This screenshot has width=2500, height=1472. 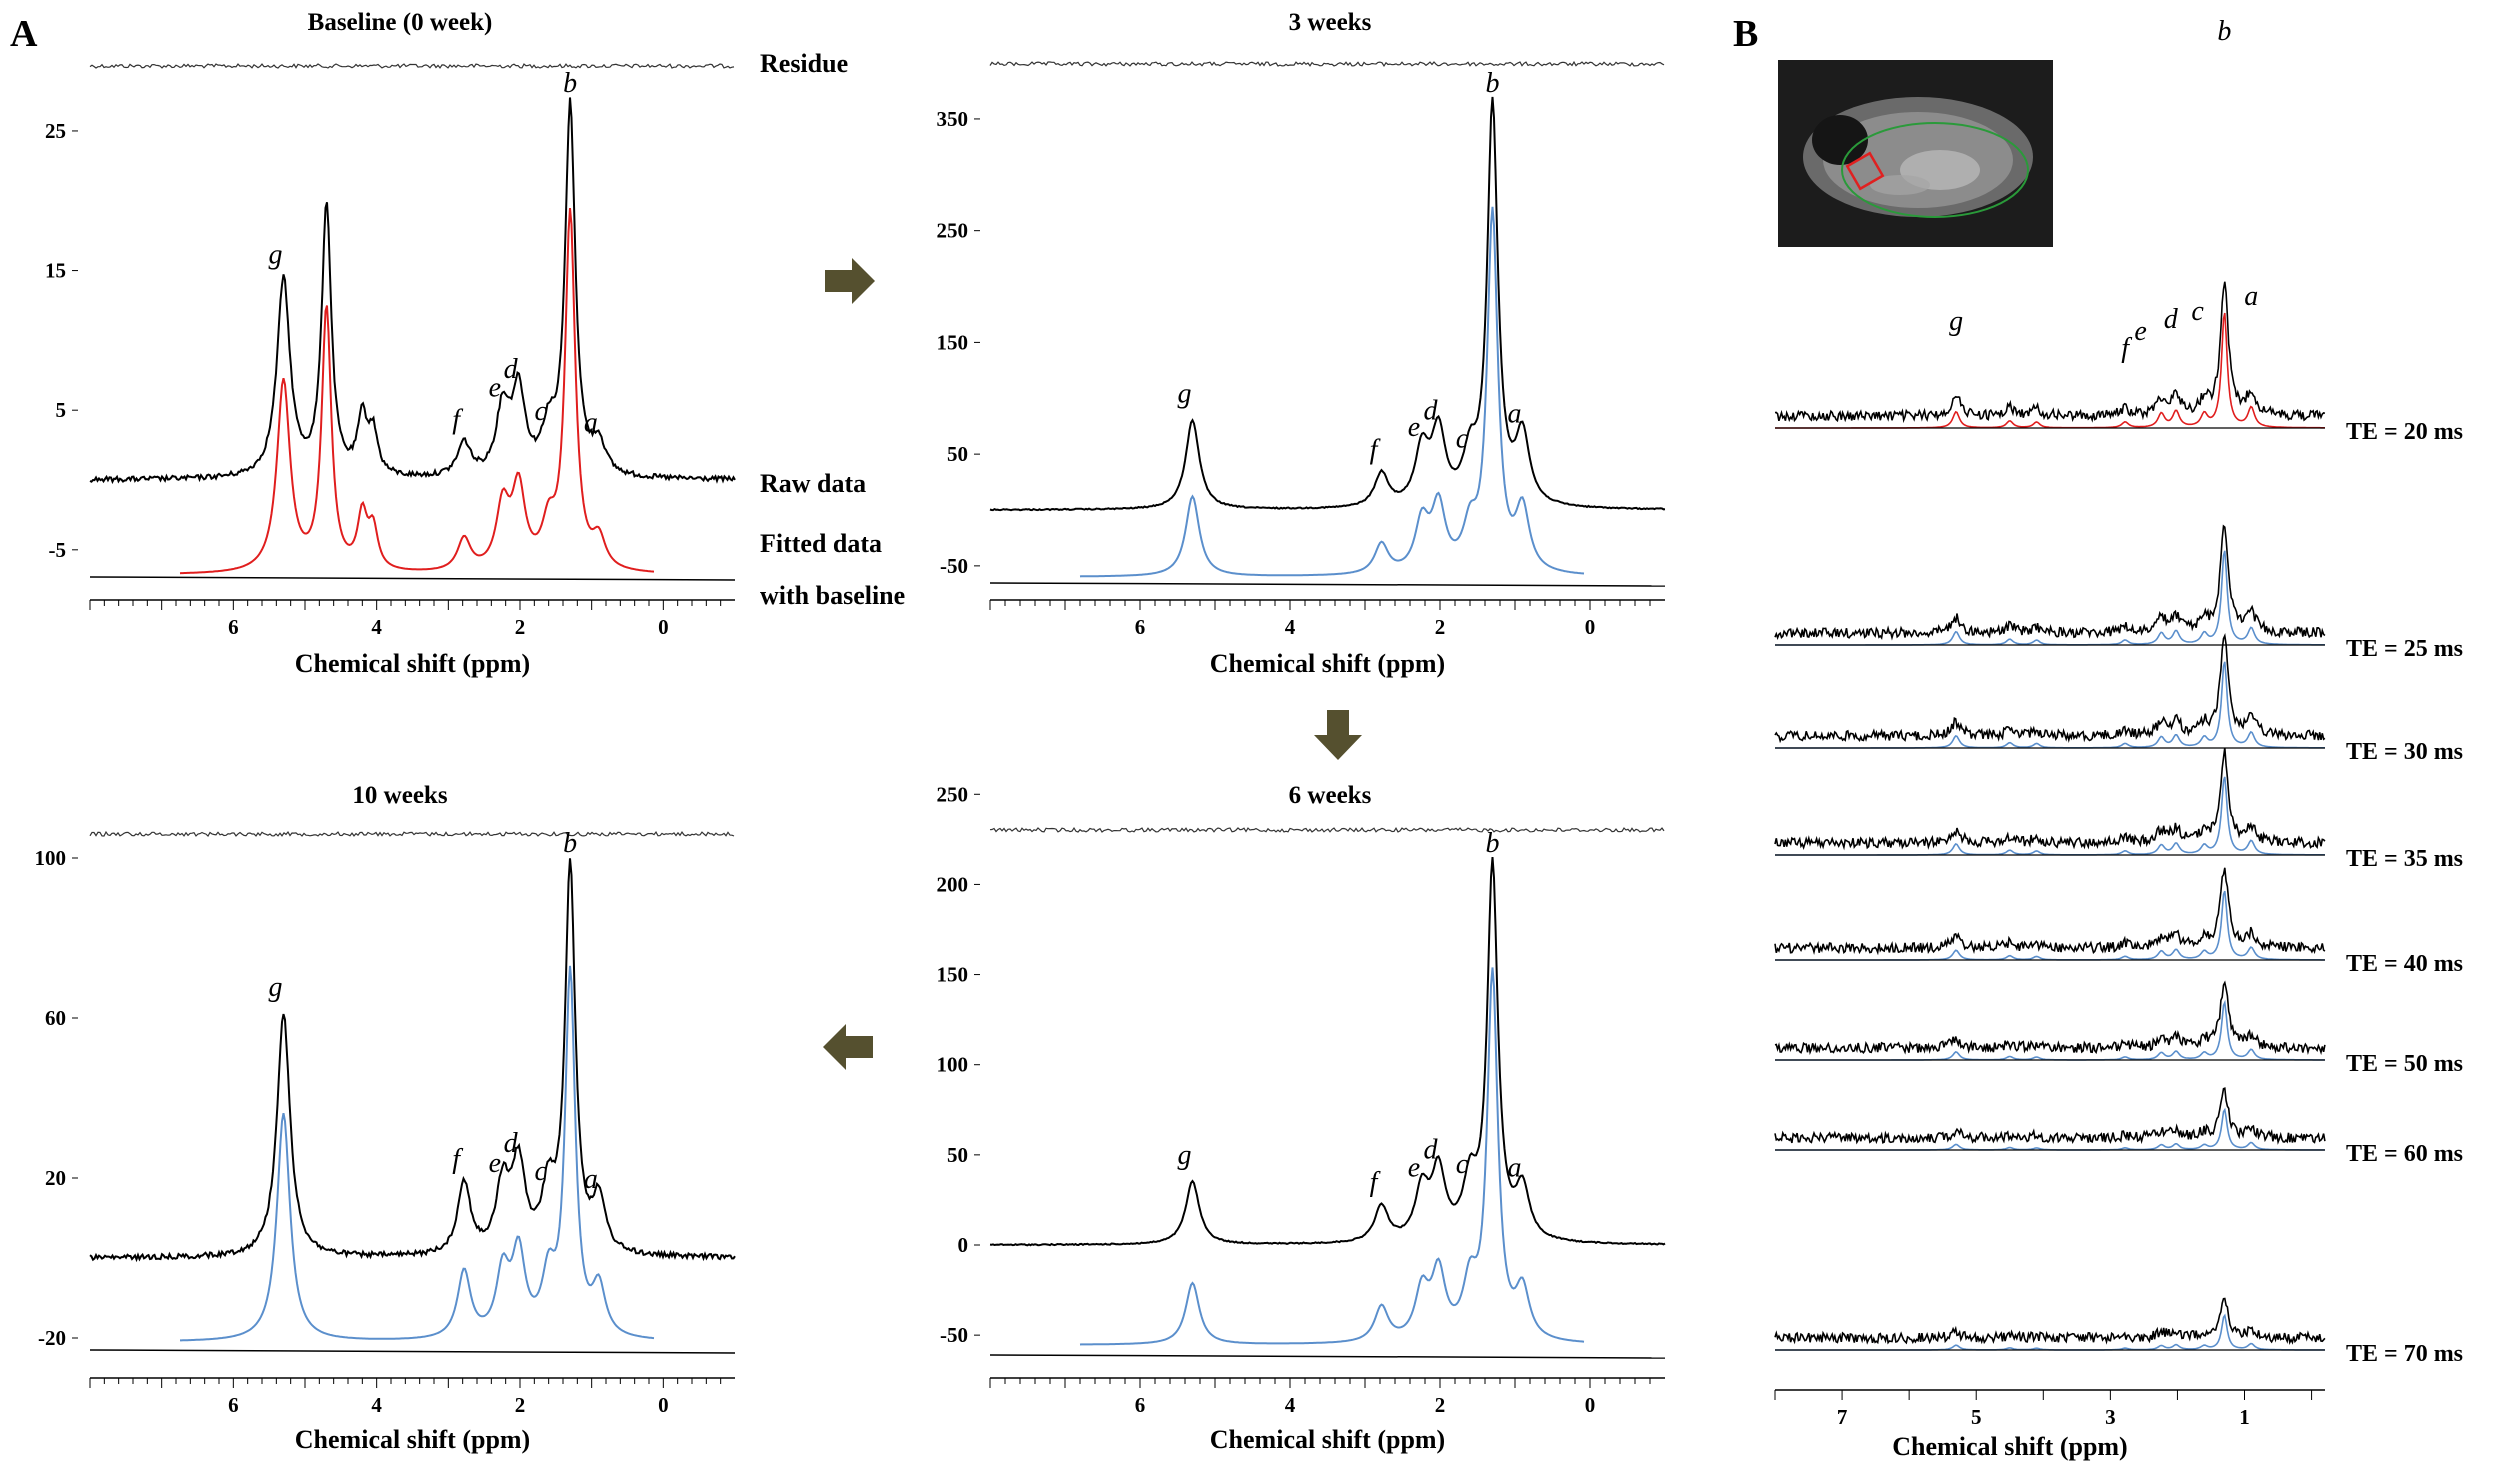 What do you see at coordinates (821, 543) in the screenshot?
I see `annotation-2: Fitted data` at bounding box center [821, 543].